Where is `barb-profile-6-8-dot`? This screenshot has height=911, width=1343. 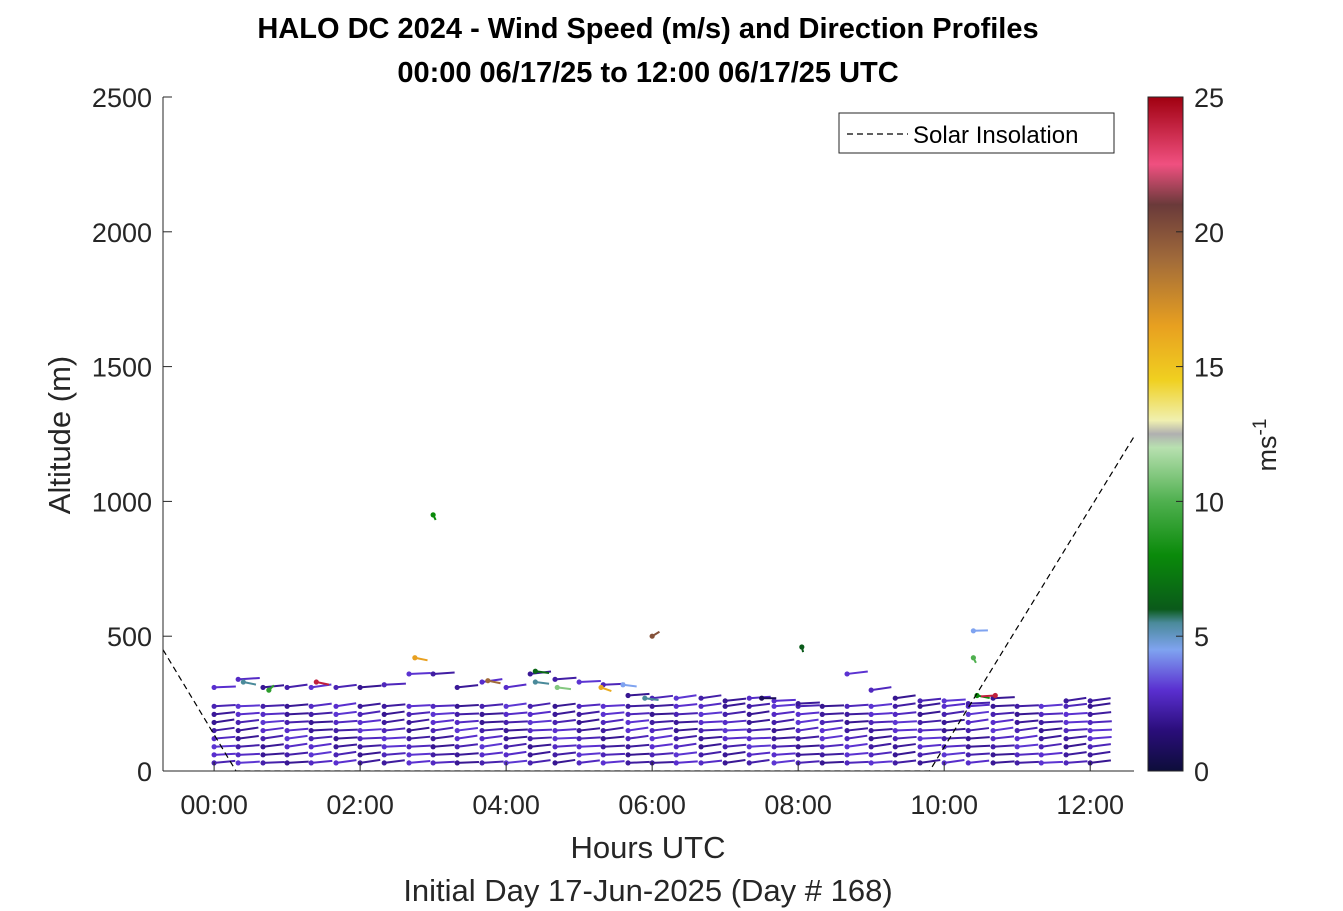
barb-profile-6-8-dot is located at coordinates (360, 687).